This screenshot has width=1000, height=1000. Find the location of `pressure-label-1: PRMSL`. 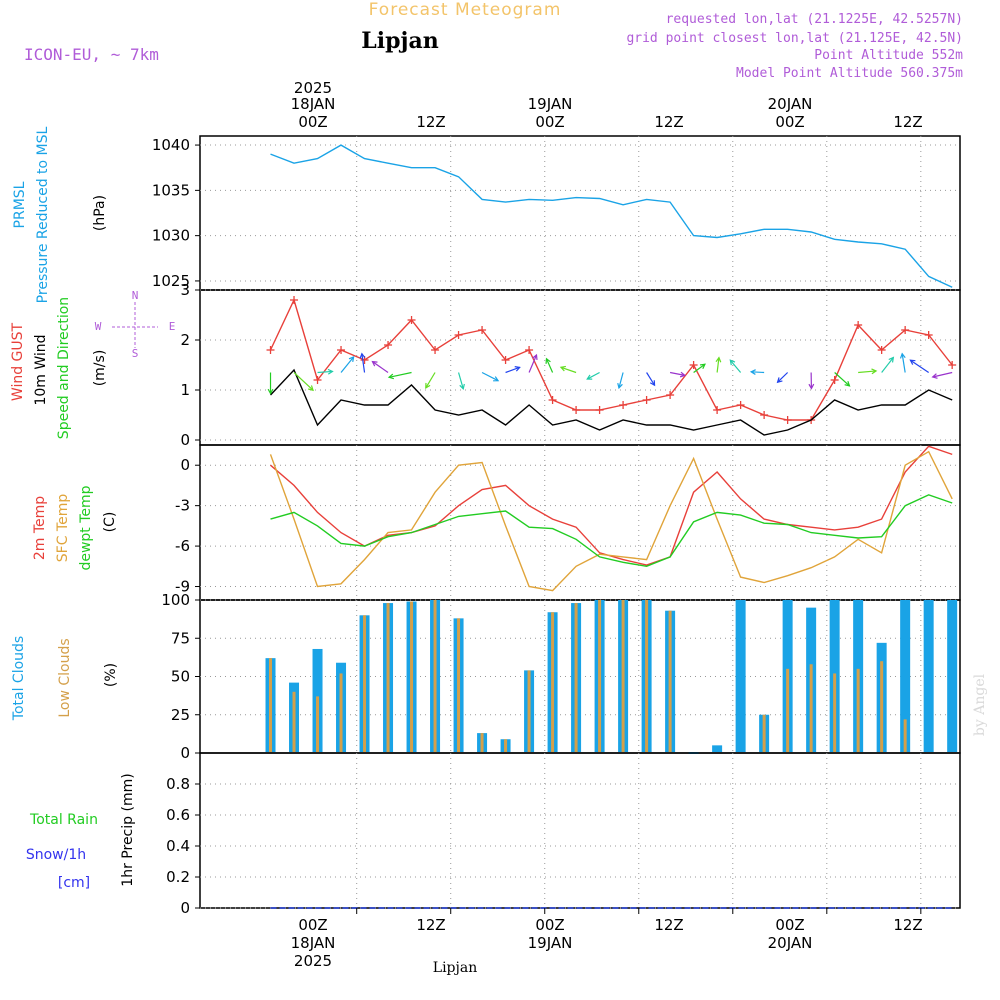

pressure-label-1: PRMSL is located at coordinates (20, 204).